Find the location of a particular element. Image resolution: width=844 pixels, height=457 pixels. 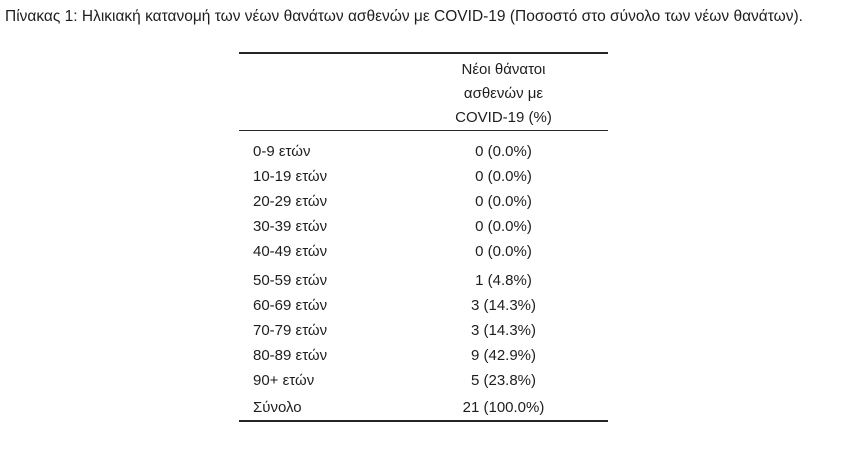

age-group-label: 60-69 ετών is located at coordinates (290, 305).